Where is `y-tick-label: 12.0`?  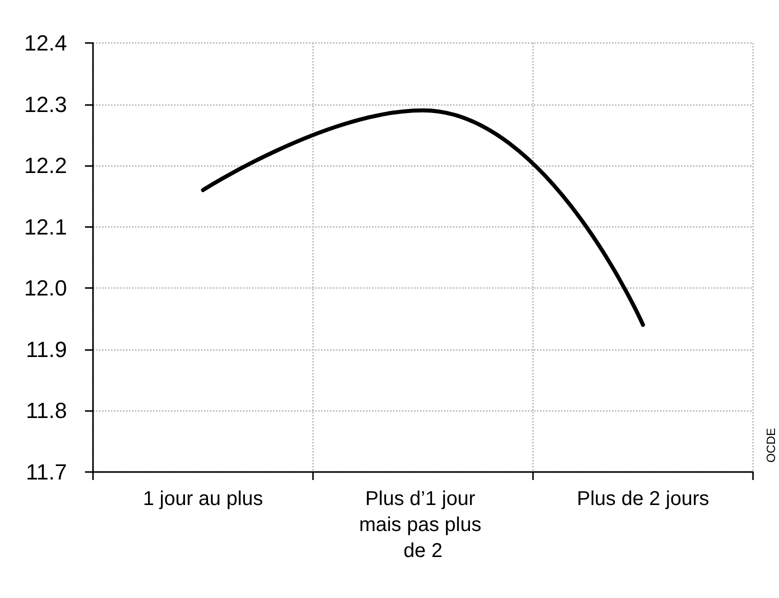 y-tick-label: 12.0 is located at coordinates (45, 288).